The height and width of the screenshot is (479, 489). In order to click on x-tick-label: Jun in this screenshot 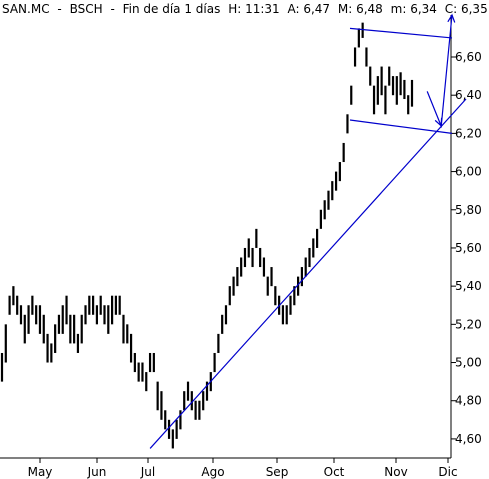, I will do `click(97, 472)`.